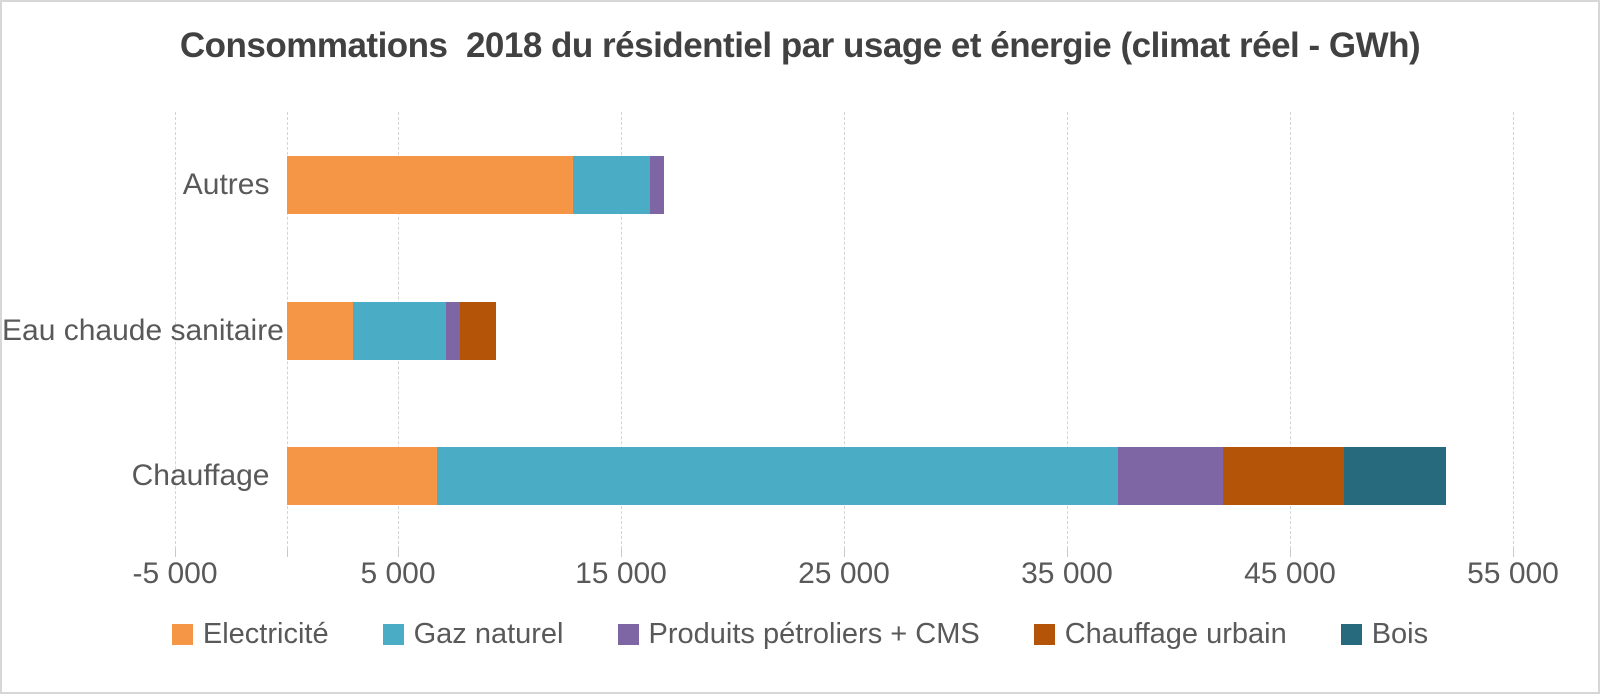  What do you see at coordinates (1400, 633) in the screenshot?
I see `legend-label: Bois` at bounding box center [1400, 633].